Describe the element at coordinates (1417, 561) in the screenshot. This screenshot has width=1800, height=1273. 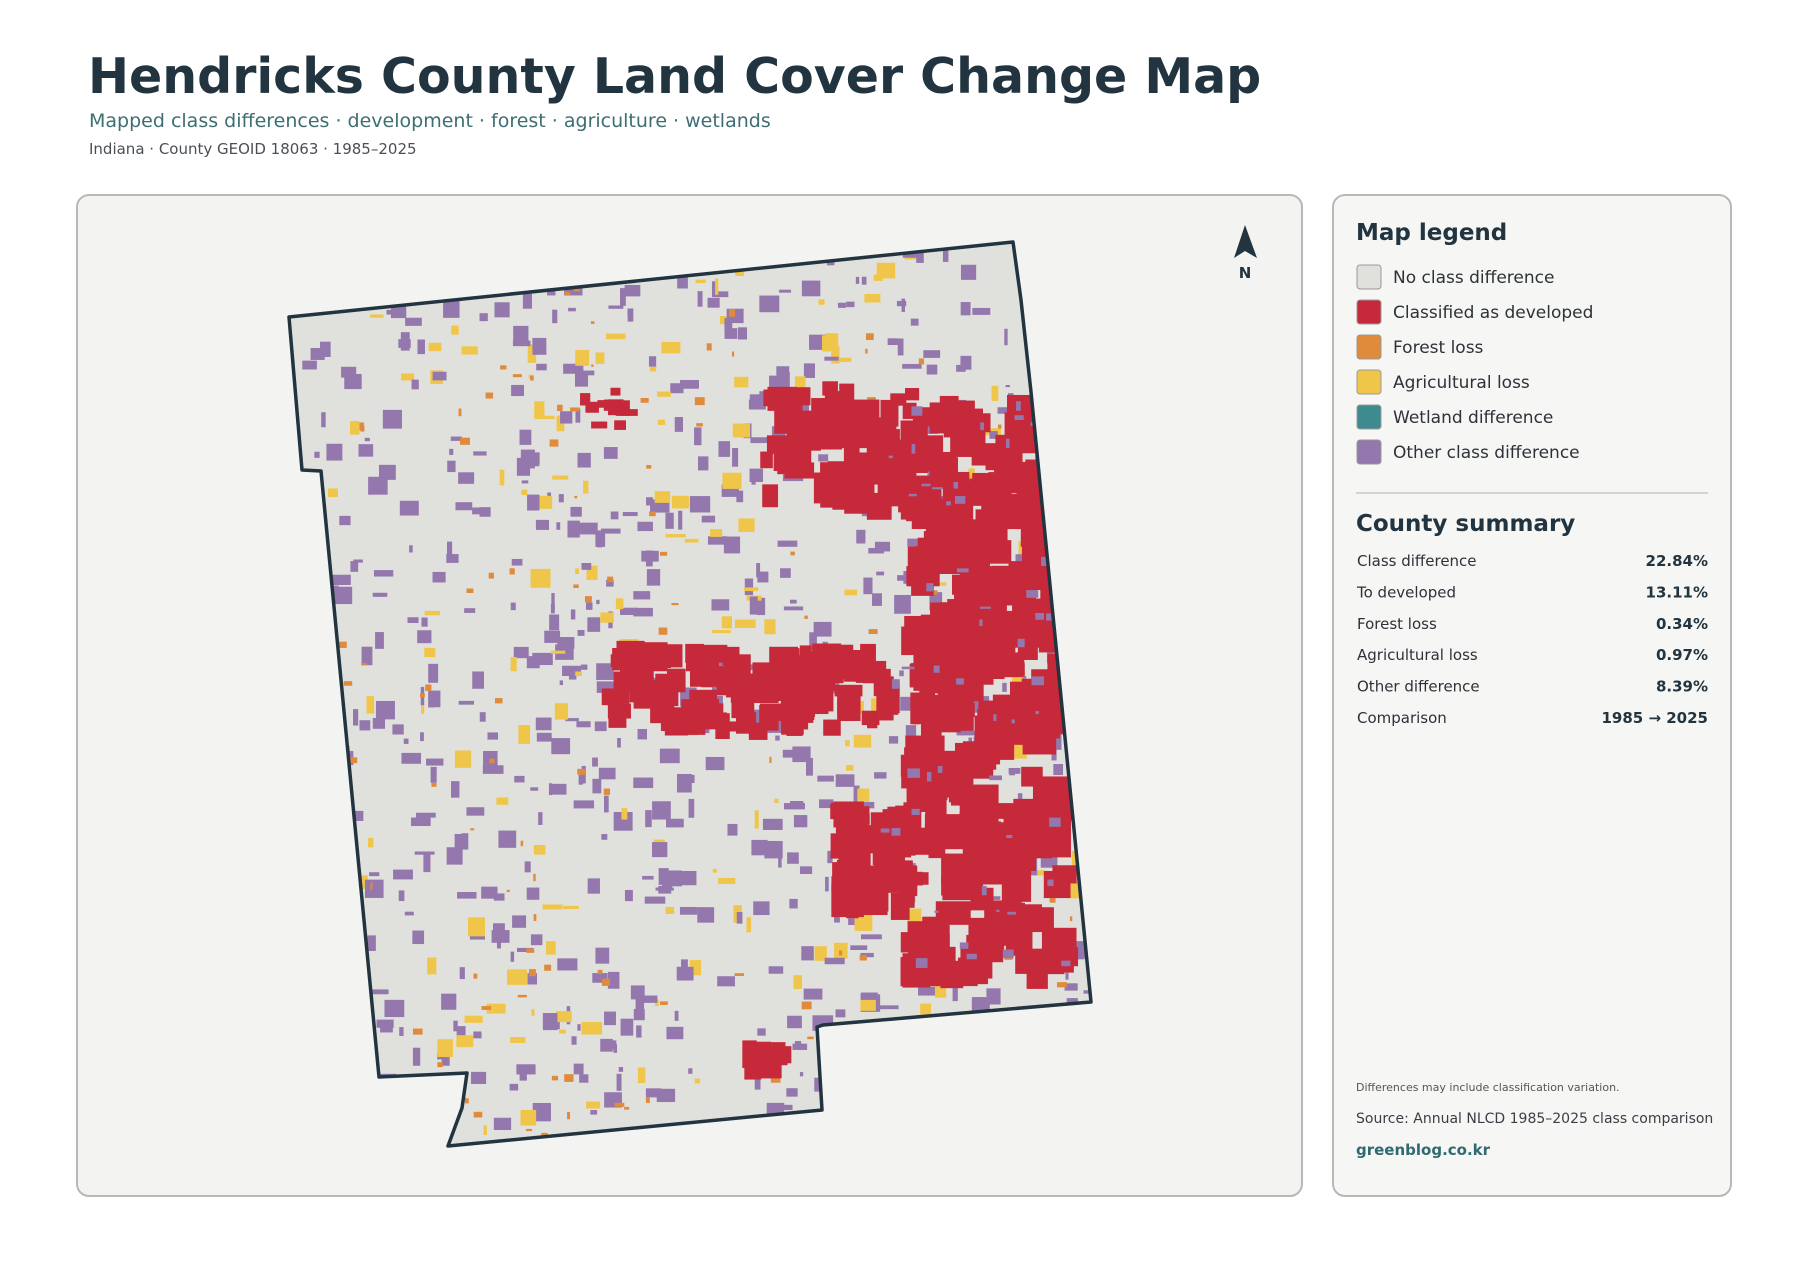
I see `summary-label: Class difference` at that location.